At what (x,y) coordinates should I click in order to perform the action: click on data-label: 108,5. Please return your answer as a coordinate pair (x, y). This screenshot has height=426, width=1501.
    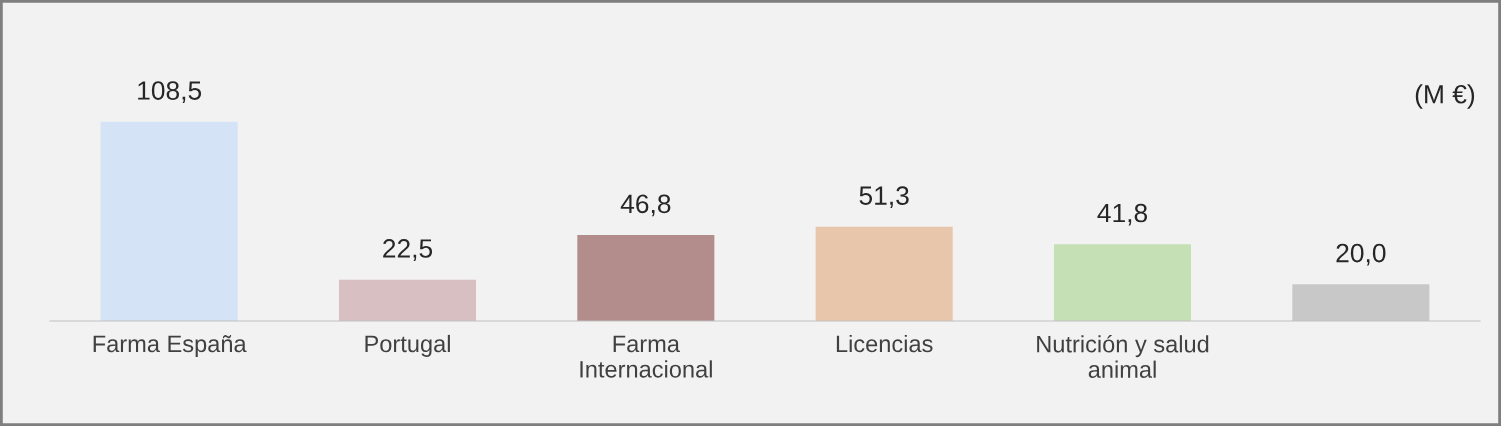
    Looking at the image, I should click on (170, 92).